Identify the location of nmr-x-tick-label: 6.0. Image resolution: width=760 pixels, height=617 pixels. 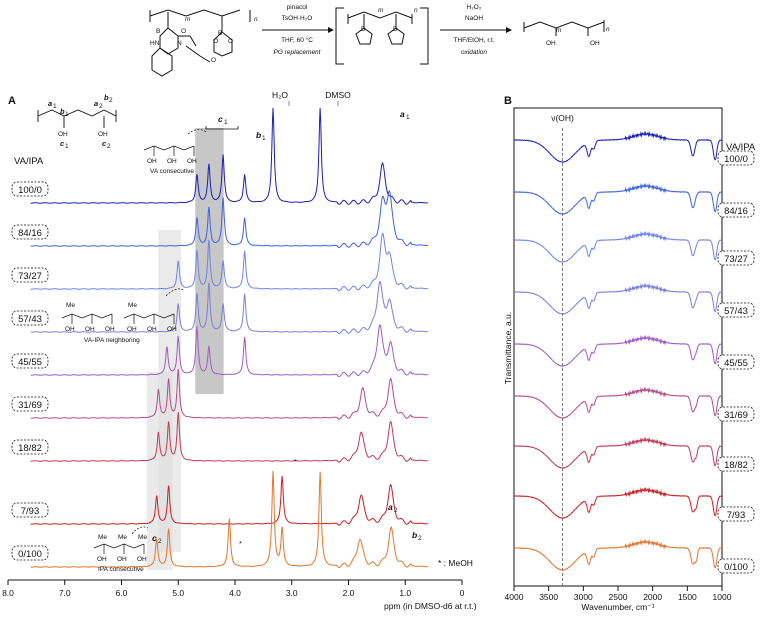
(122, 593).